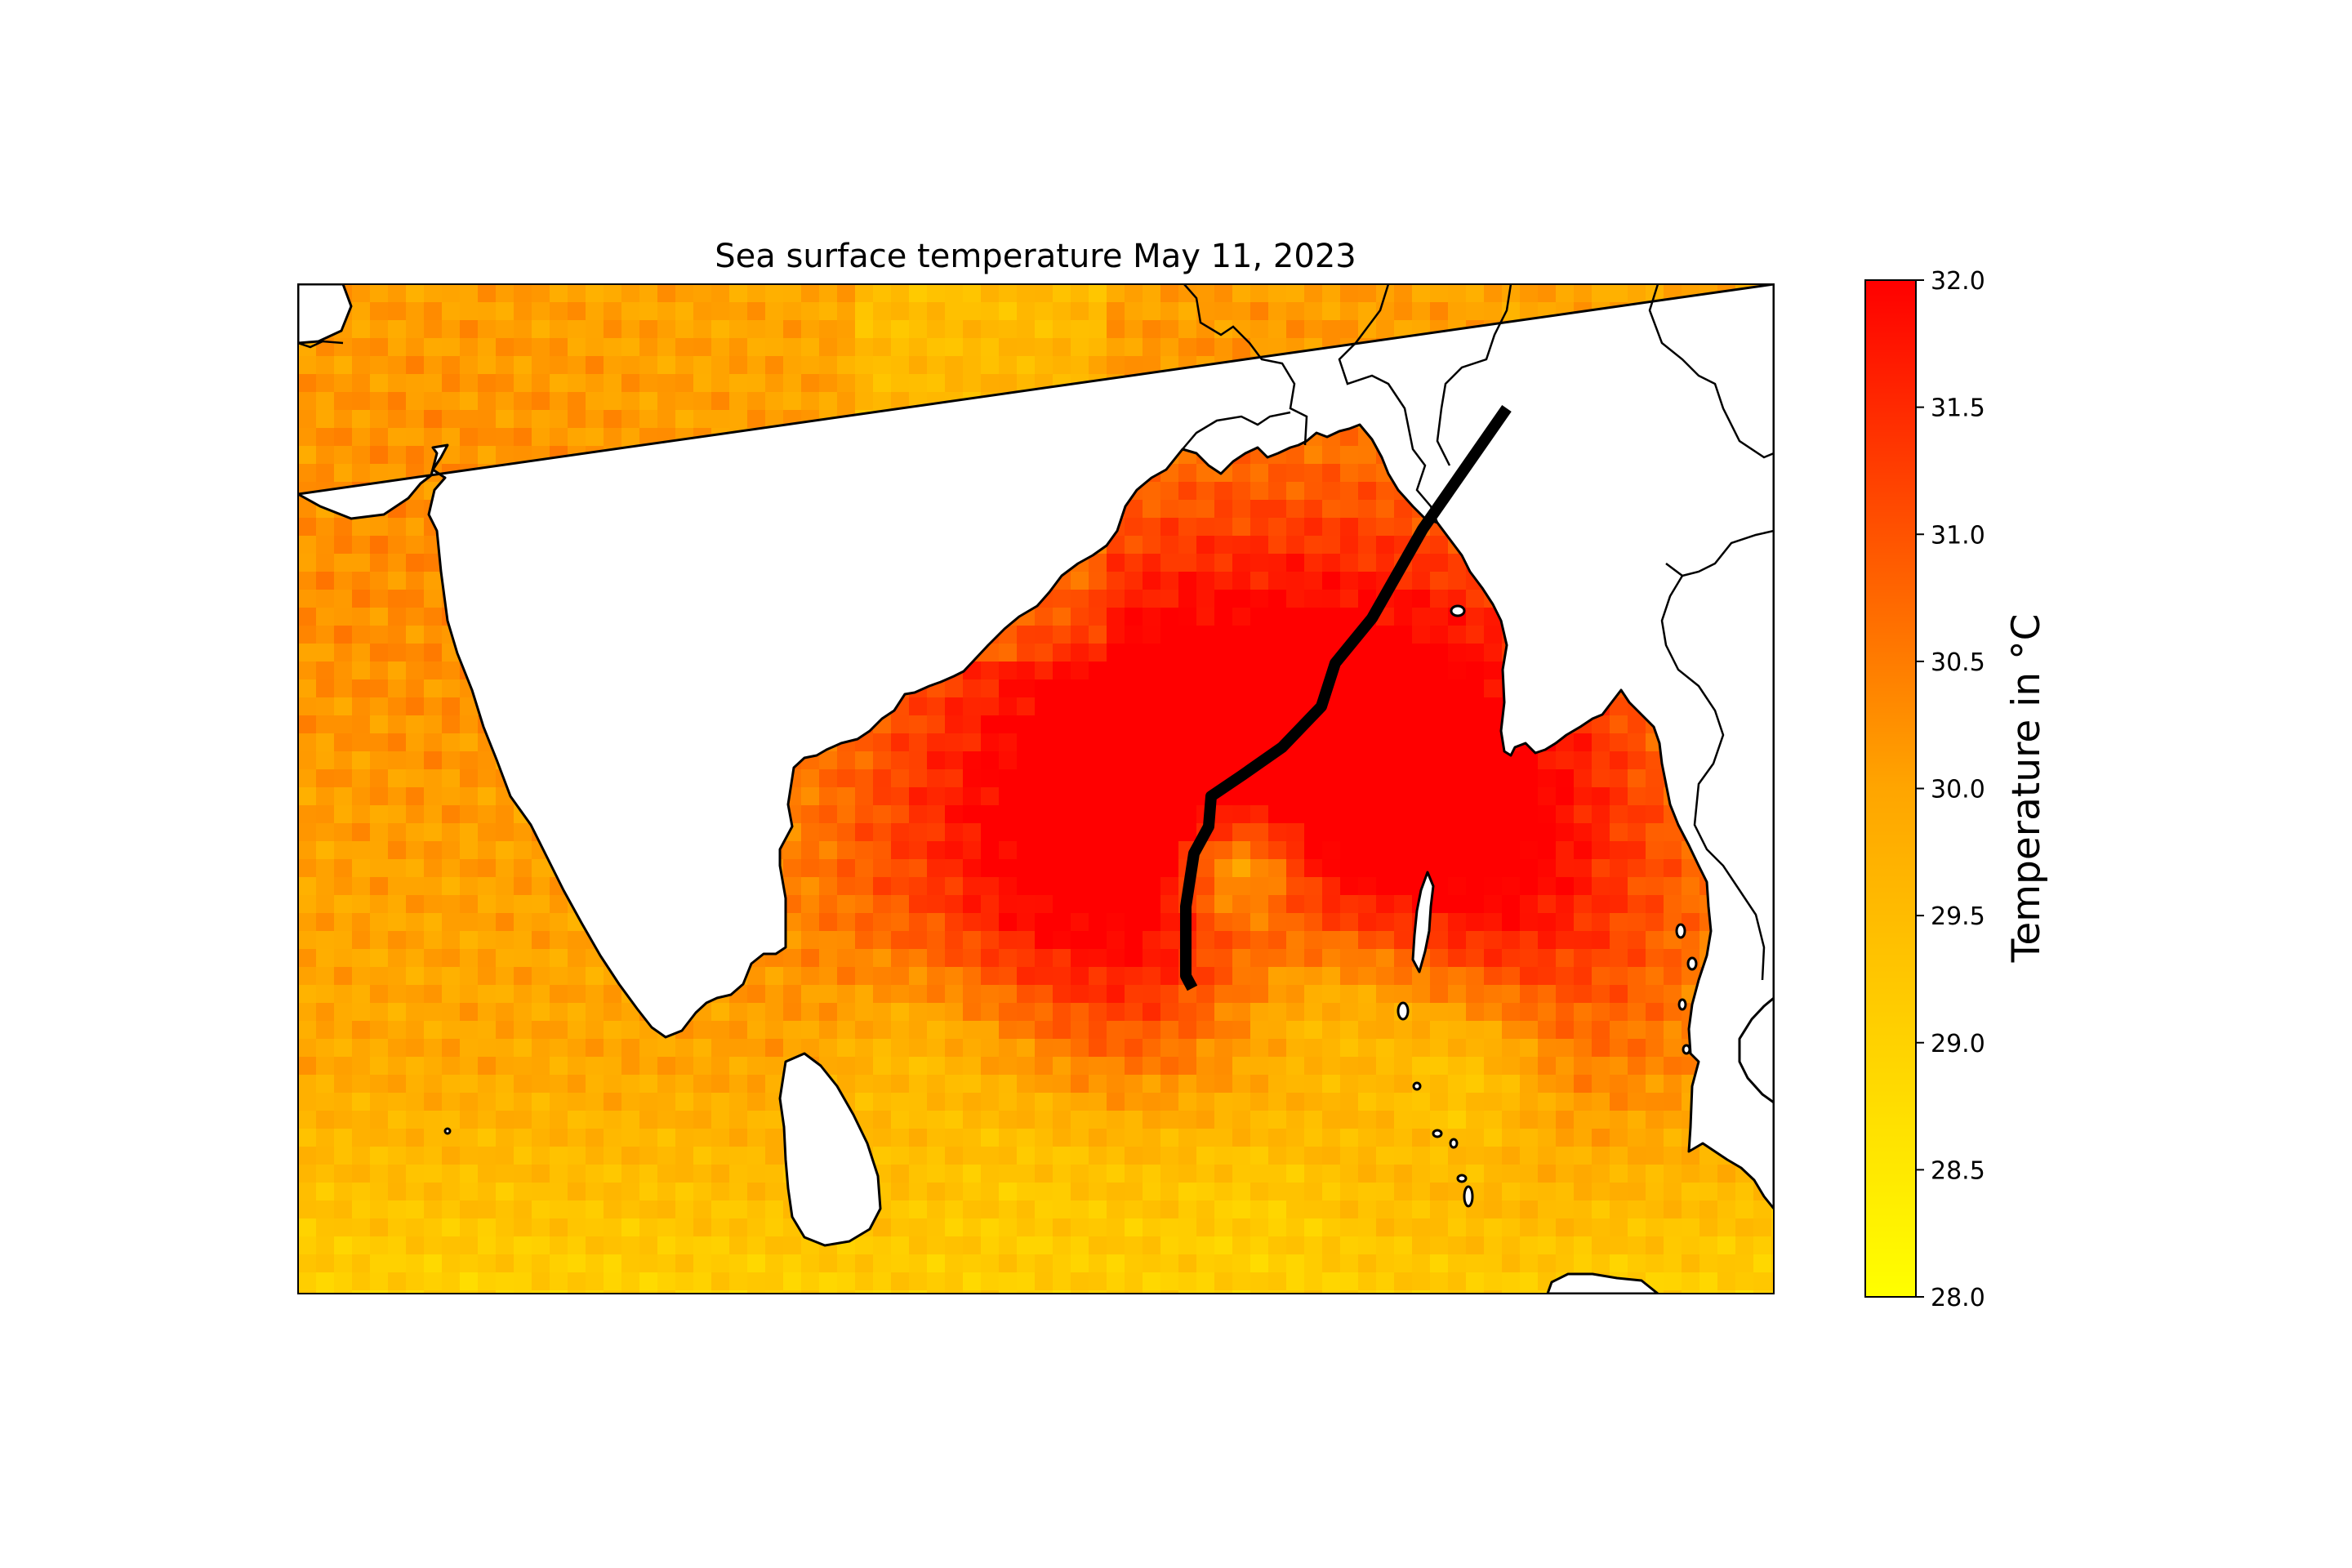  What do you see at coordinates (1958, 1170) in the screenshot?
I see `colorbar-tick-label: 28.5` at bounding box center [1958, 1170].